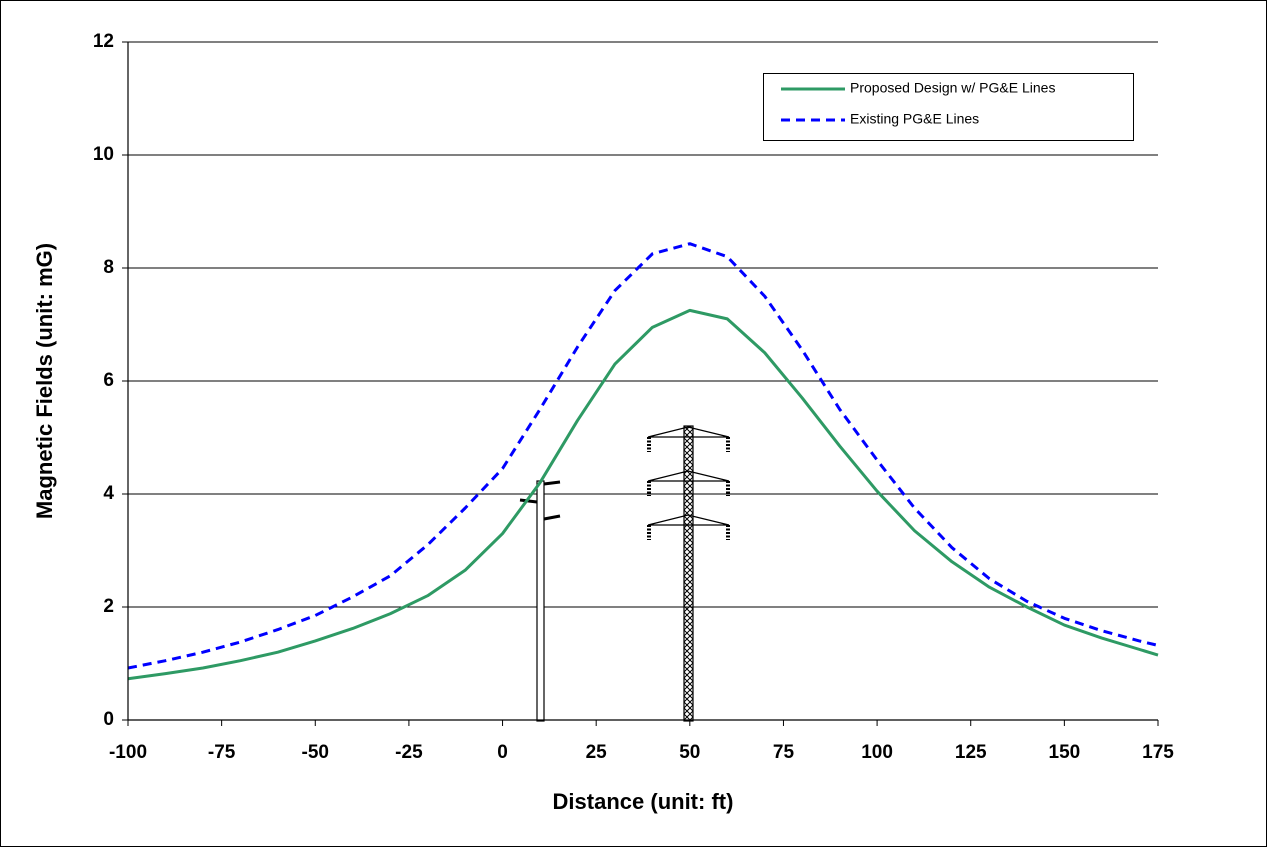  I want to click on x-tick-label: -25, so click(409, 752).